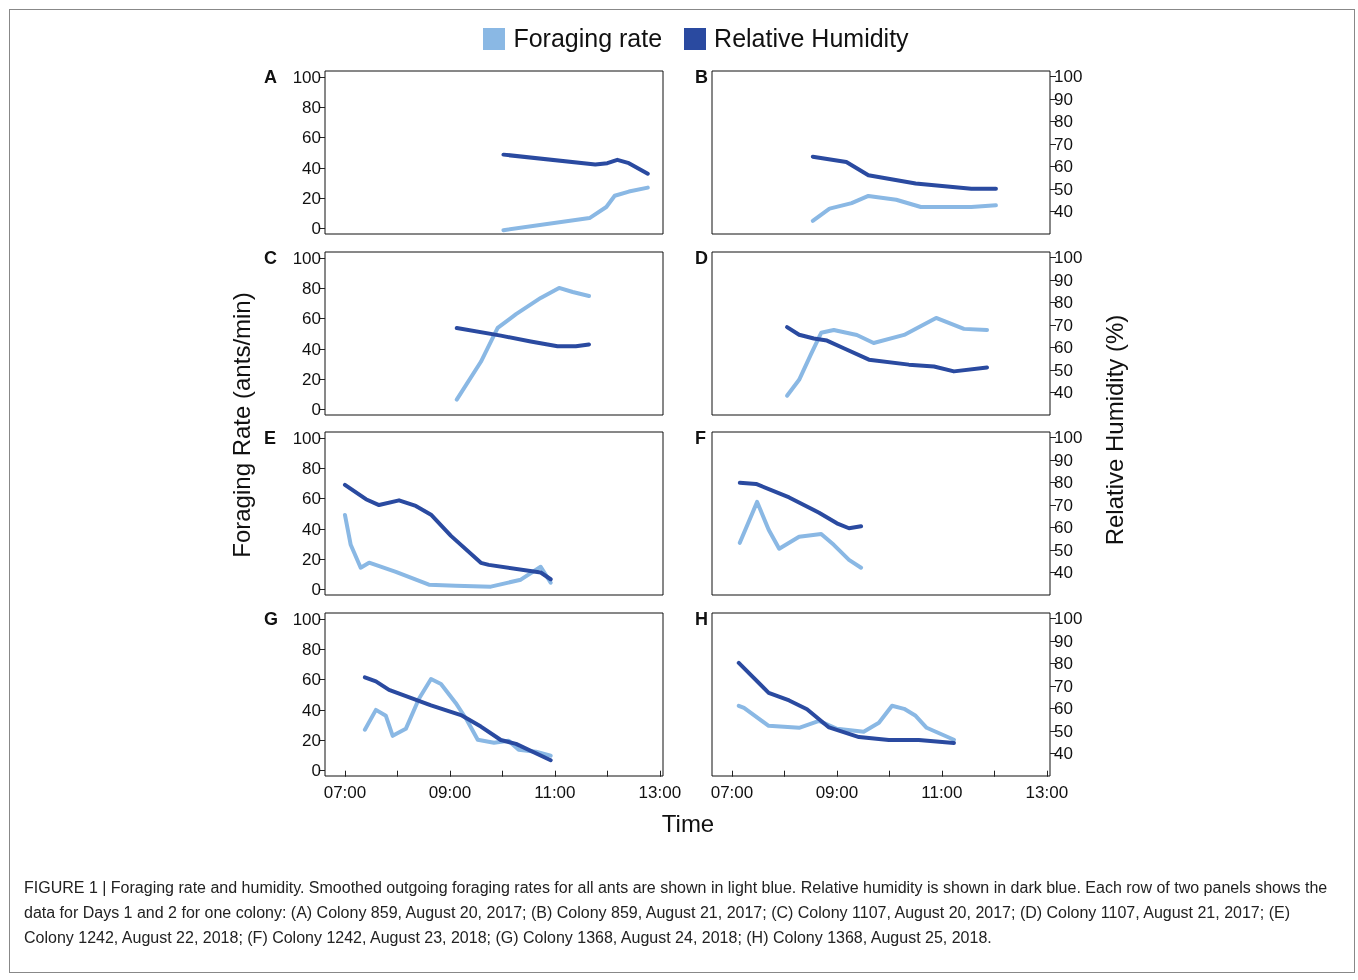 This screenshot has width=1358, height=980. What do you see at coordinates (1115, 430) in the screenshot?
I see `y2-axis-title: Relative Humidity (%)` at bounding box center [1115, 430].